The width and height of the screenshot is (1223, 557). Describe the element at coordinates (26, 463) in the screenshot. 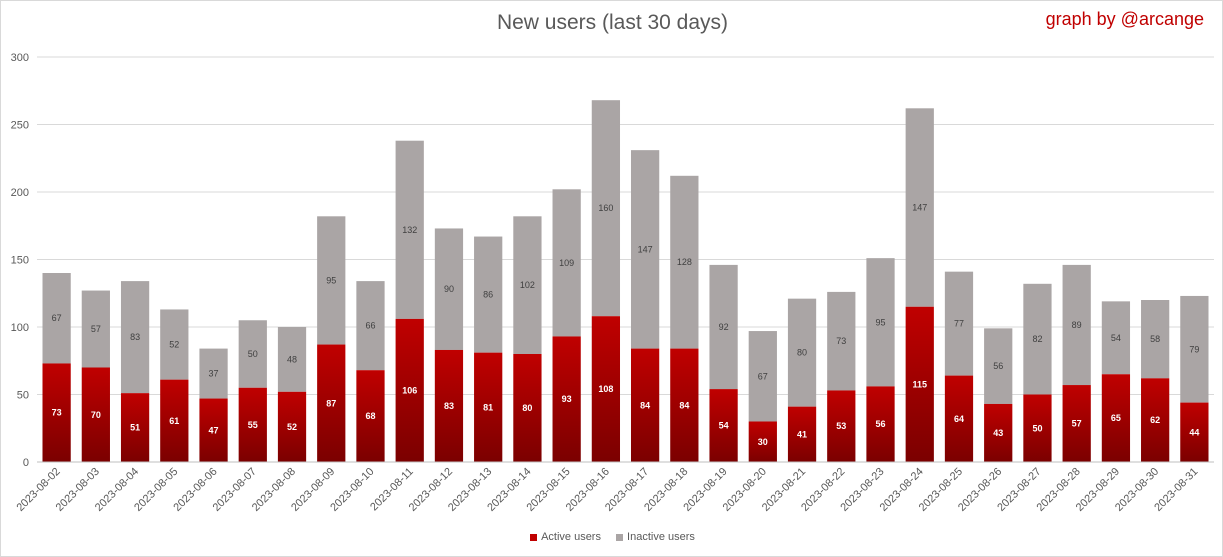

I see `y-tick-label: 0` at that location.